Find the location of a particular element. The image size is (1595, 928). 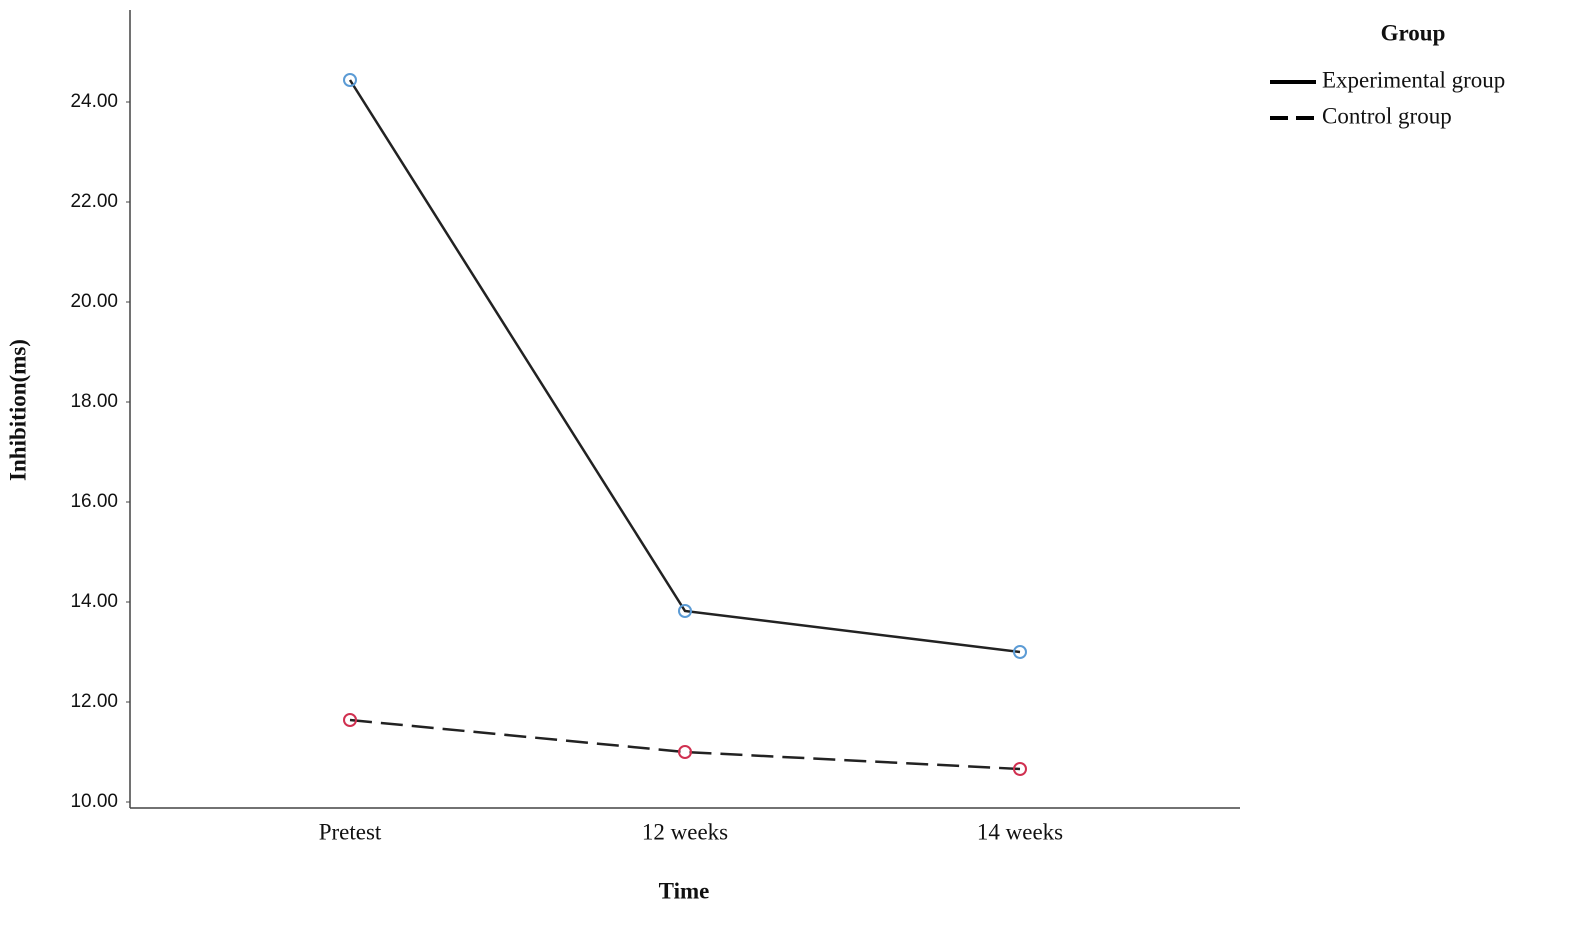

y-tick-label: 18.00 is located at coordinates (94, 401).